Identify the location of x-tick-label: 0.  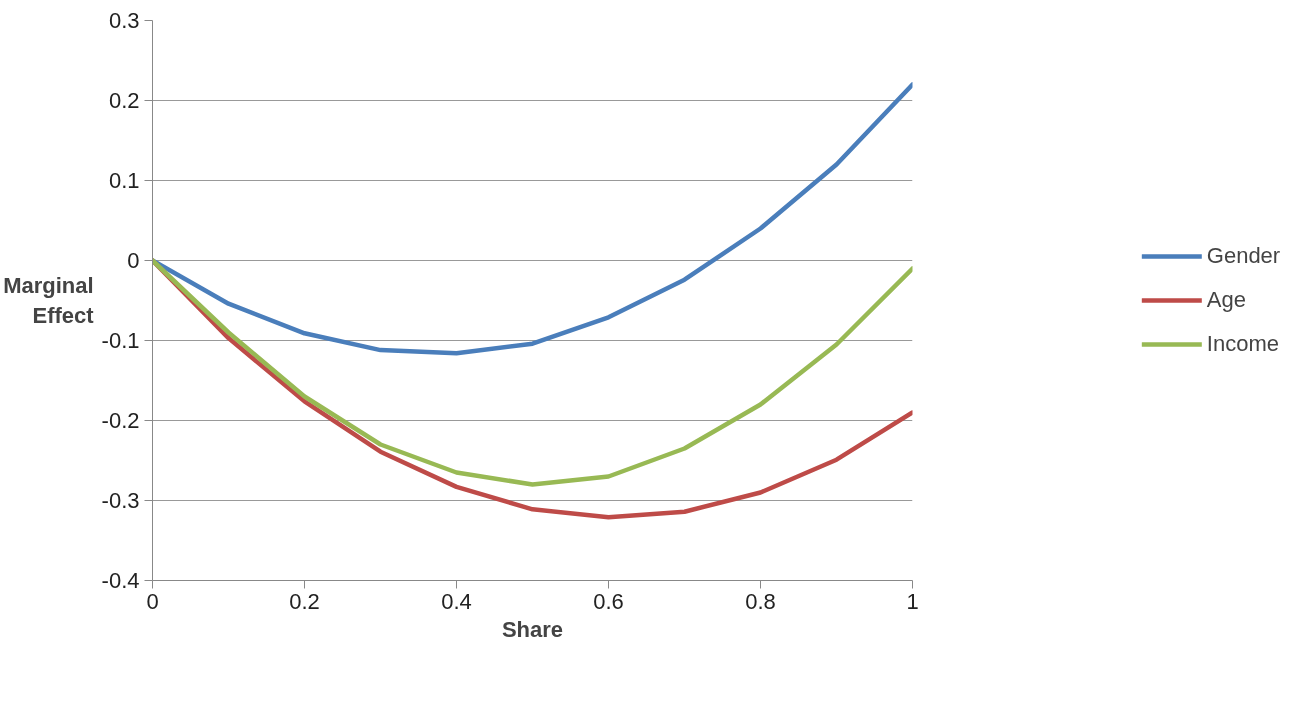
(152, 601).